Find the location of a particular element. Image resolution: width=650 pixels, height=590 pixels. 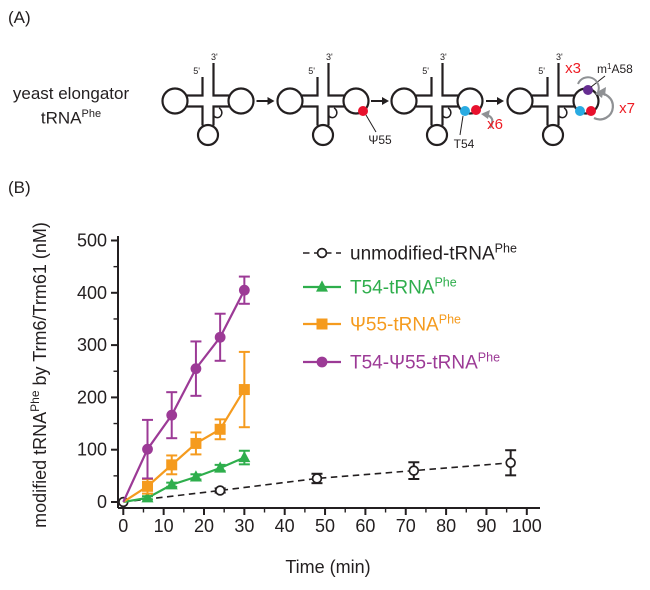

x-axis-title: Time (min) is located at coordinates (327, 567).